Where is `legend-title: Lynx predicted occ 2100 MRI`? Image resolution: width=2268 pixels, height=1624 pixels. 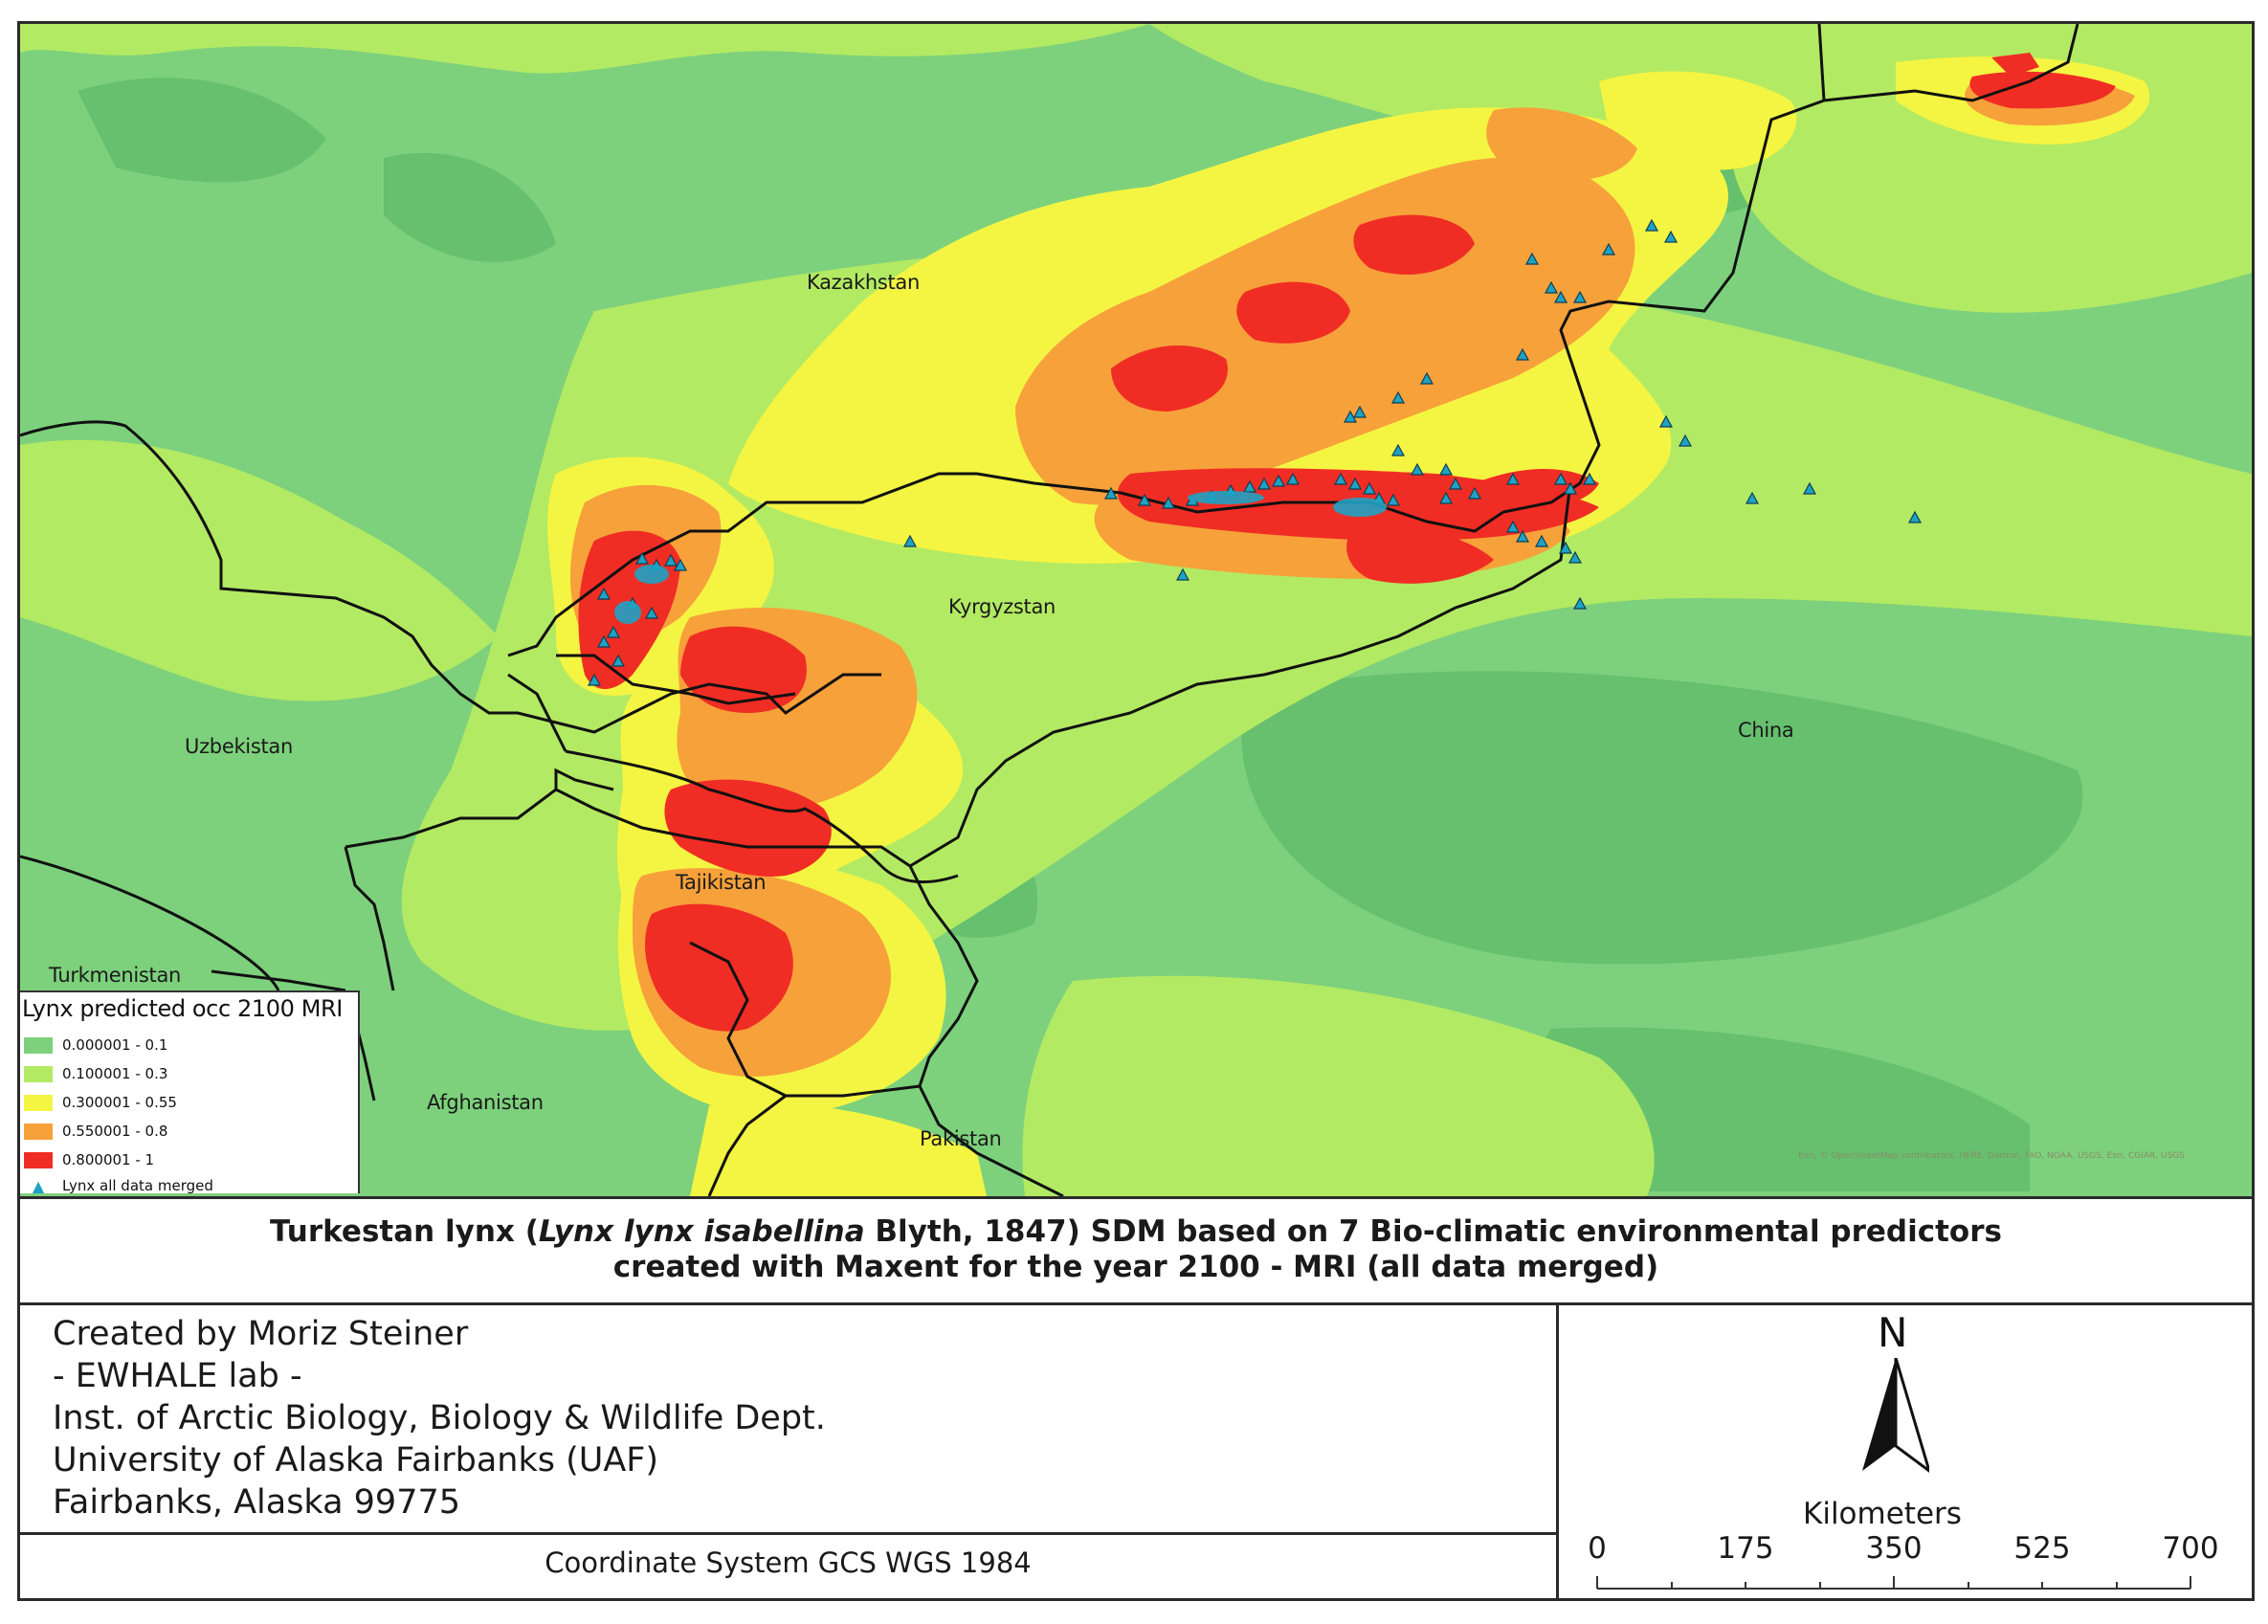
legend-title: Lynx predicted occ 2100 MRI is located at coordinates (182, 1009).